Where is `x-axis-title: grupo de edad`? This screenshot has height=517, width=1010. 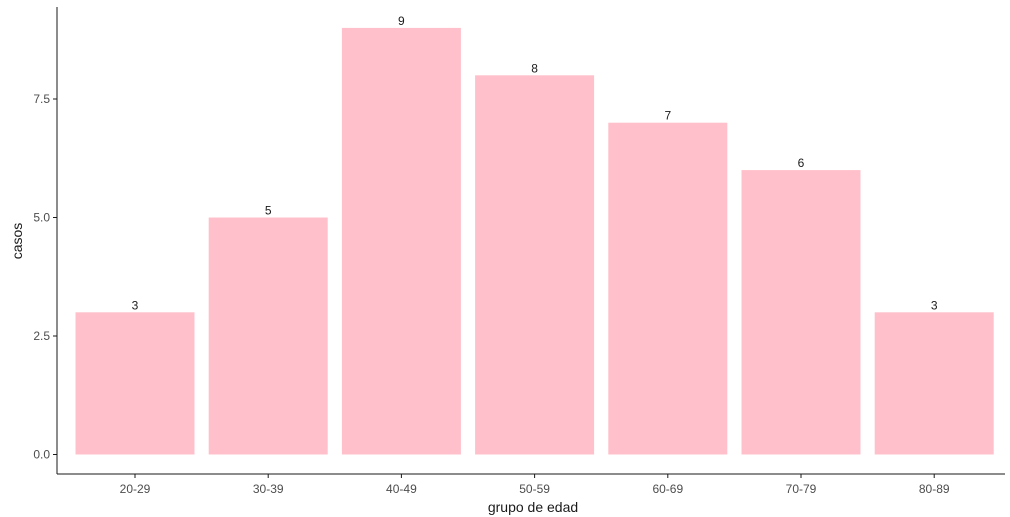
x-axis-title: grupo de edad is located at coordinates (533, 507).